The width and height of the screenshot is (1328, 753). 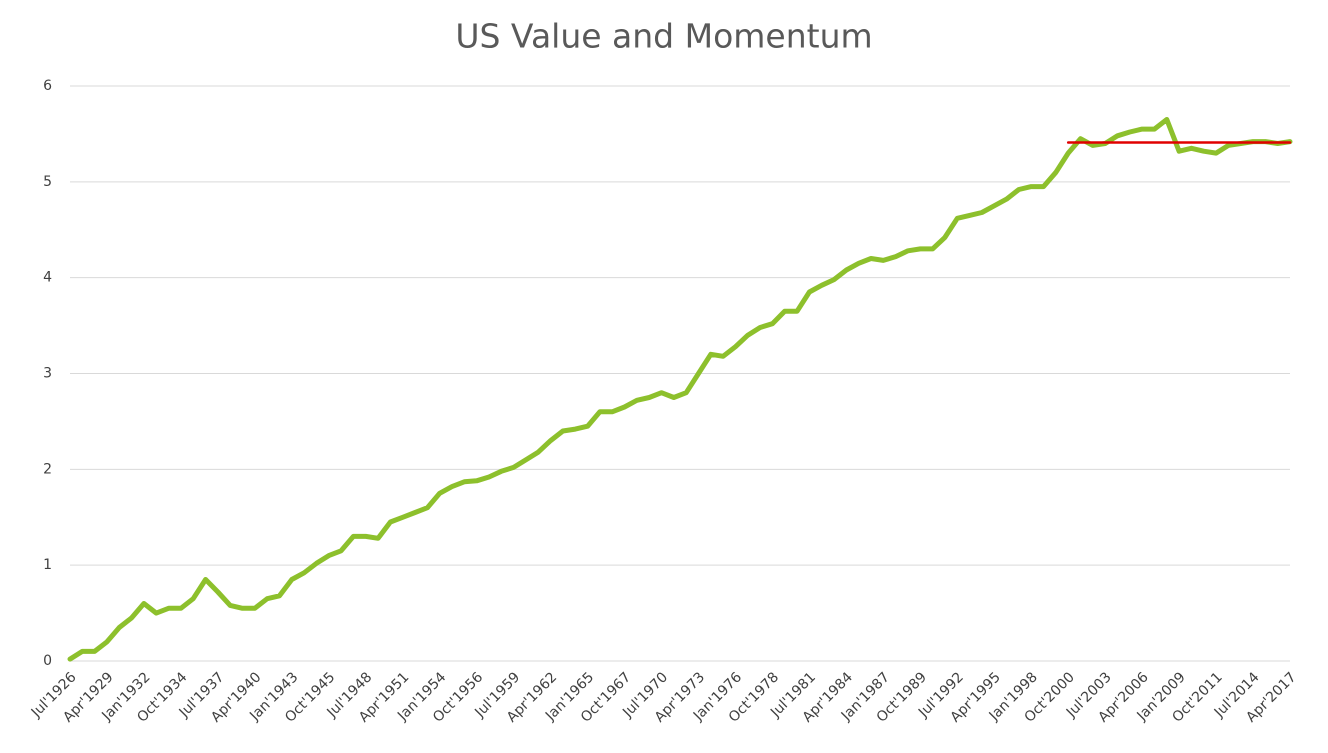 What do you see at coordinates (663, 36) in the screenshot?
I see `chart-title: US Value and Momentum` at bounding box center [663, 36].